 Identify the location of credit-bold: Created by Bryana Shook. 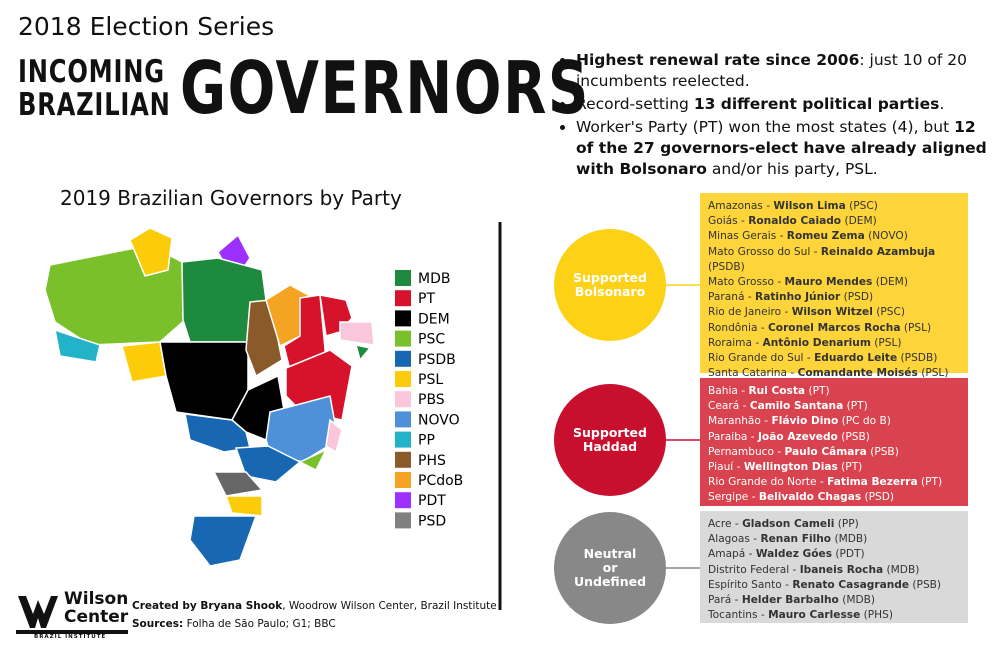
(207, 606).